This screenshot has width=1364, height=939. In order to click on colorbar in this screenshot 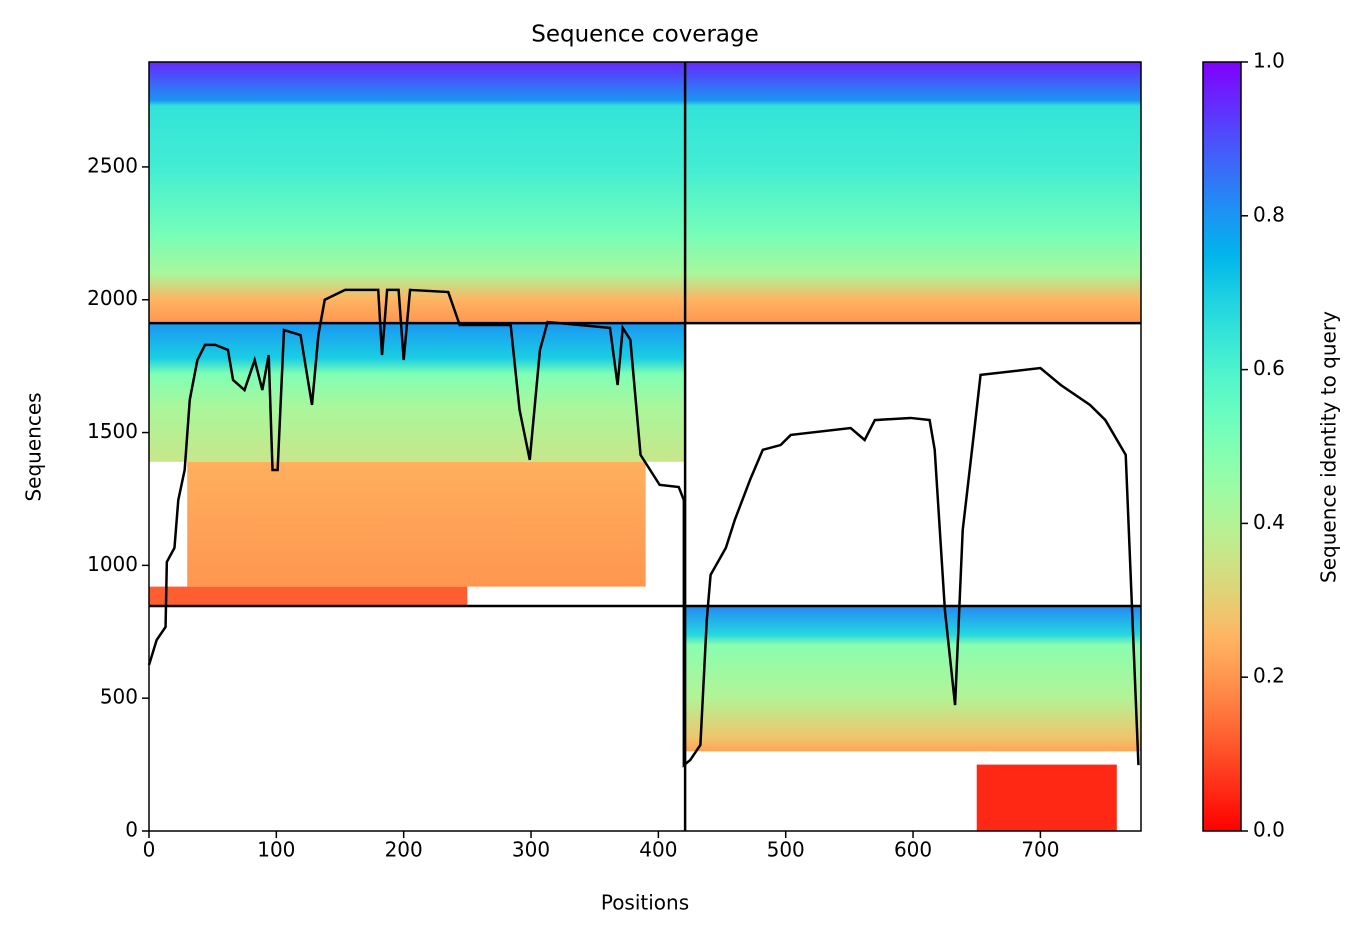, I will do `click(1222, 446)`.